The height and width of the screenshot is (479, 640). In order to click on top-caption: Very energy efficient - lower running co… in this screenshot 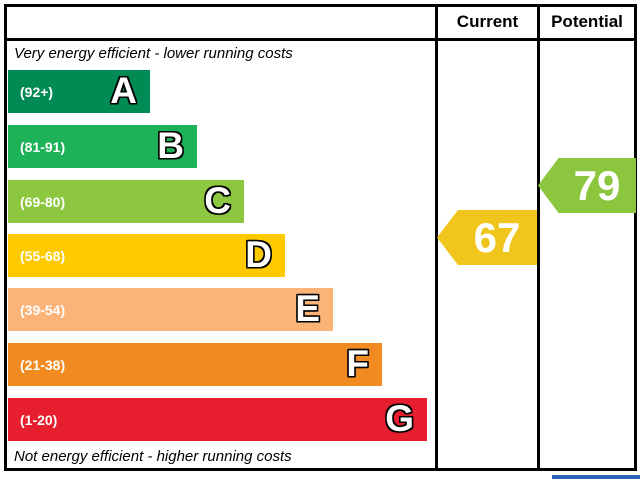, I will do `click(153, 53)`.